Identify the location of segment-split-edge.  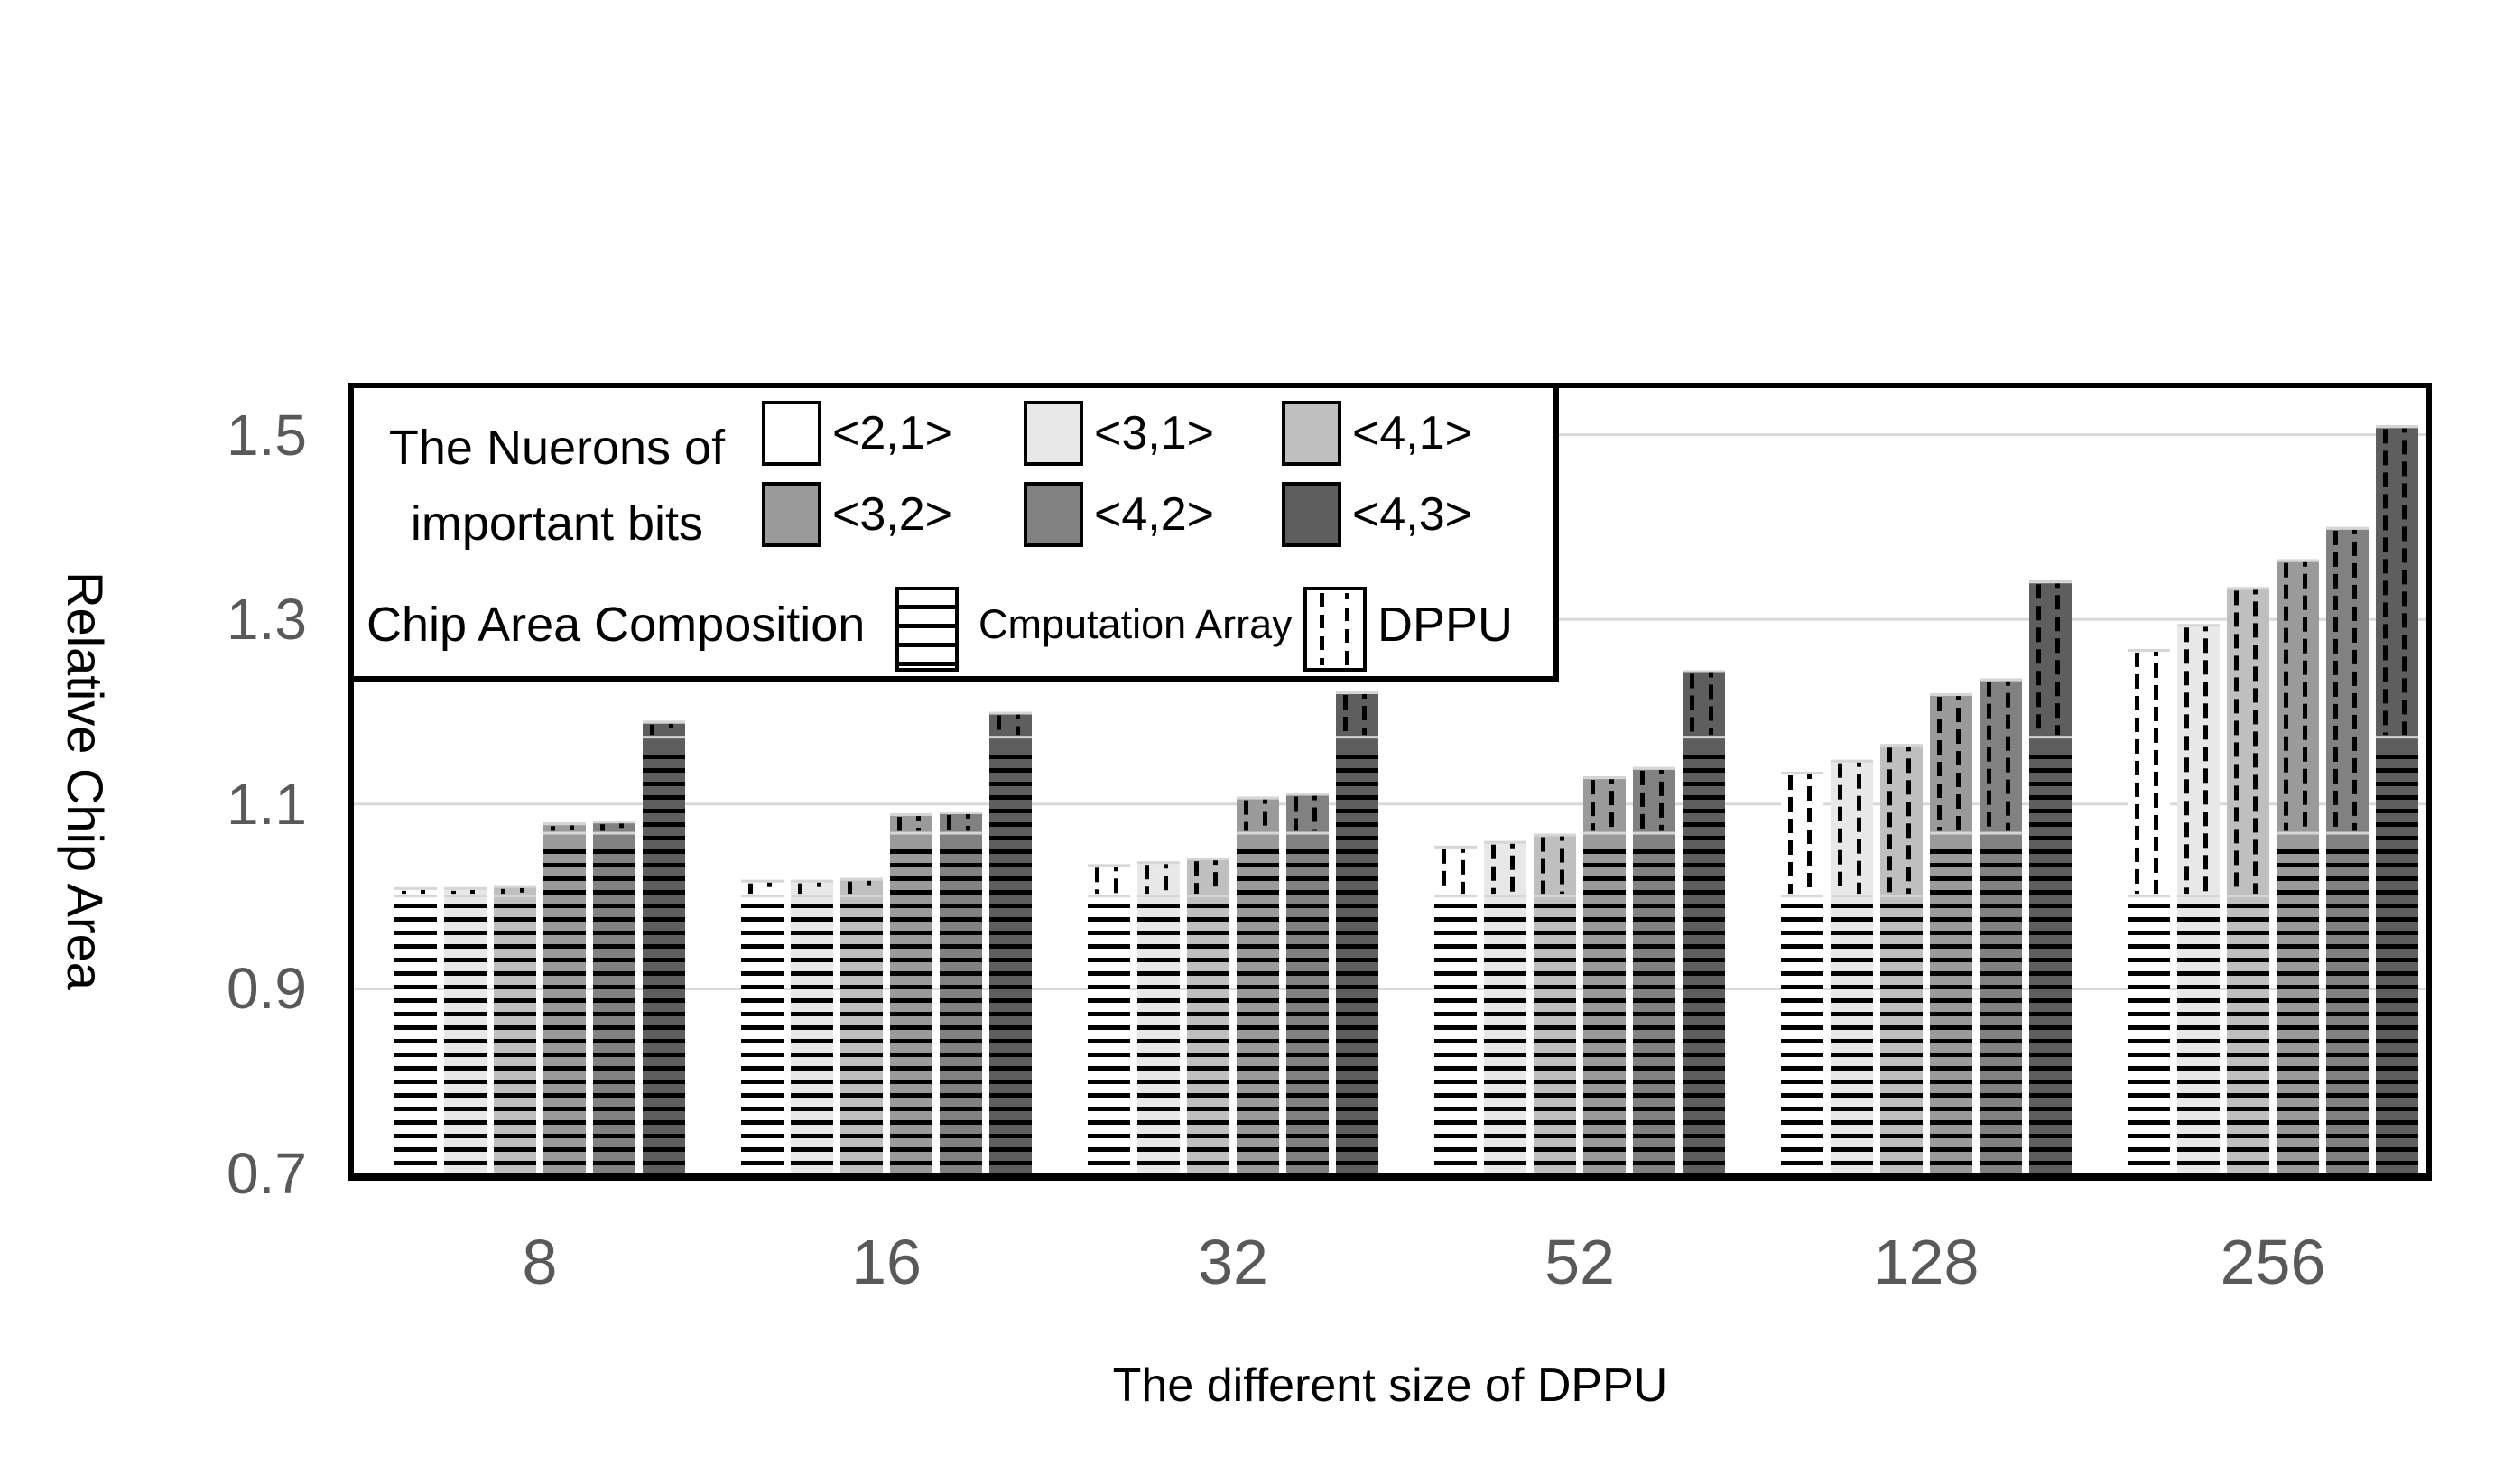
(2050, 738).